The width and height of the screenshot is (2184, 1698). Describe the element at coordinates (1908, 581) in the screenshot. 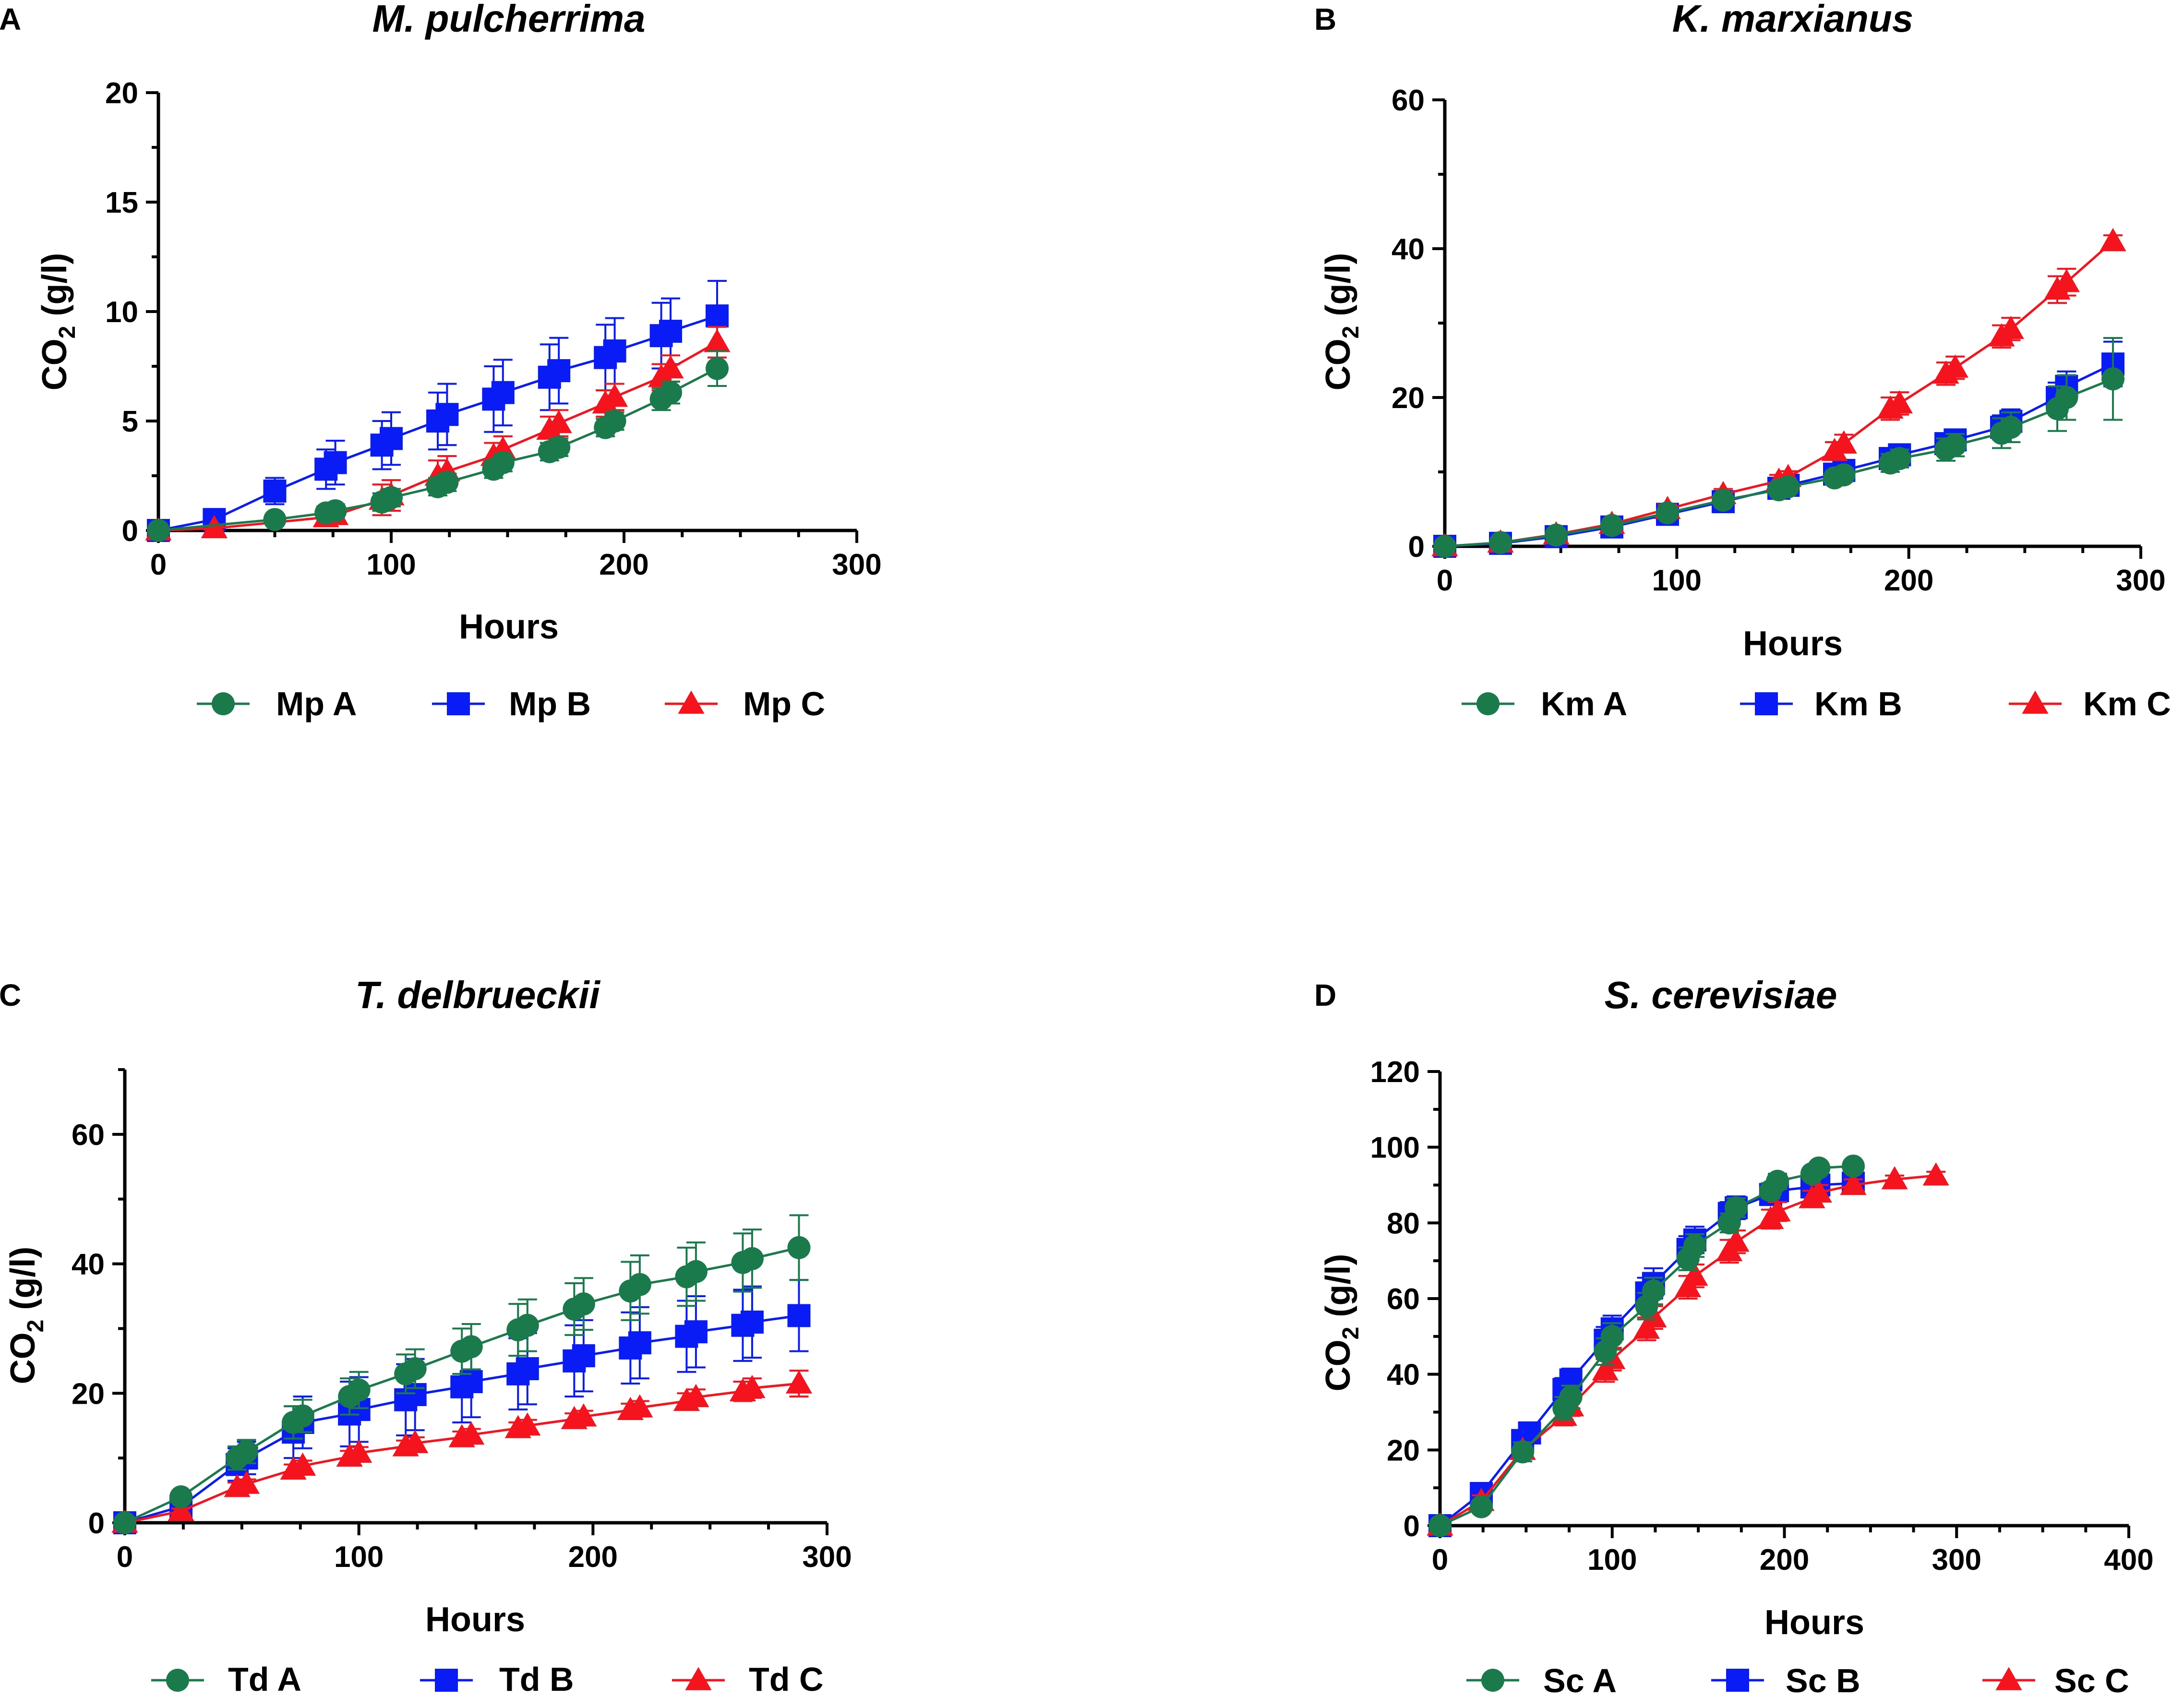

I see `x-tick-label: 200` at that location.